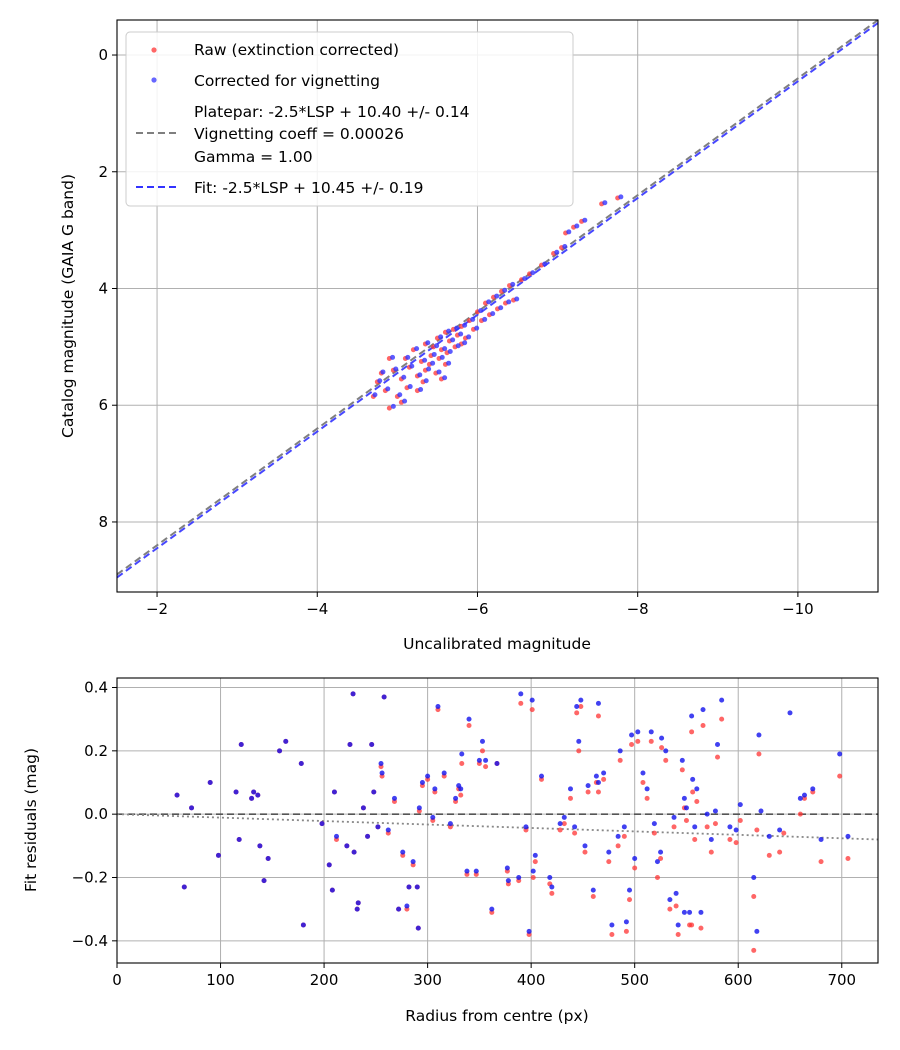 Image resolution: width=900 pixels, height=1050 pixels. I want to click on bottom-trend-line, so click(497, 827).